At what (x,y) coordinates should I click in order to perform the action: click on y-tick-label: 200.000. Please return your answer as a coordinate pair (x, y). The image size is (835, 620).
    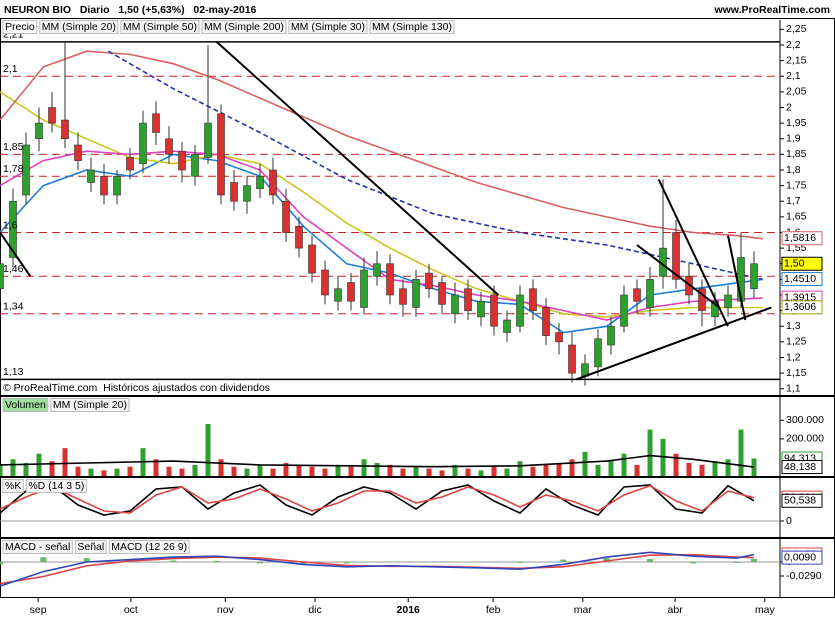
    Looking at the image, I should click on (805, 439).